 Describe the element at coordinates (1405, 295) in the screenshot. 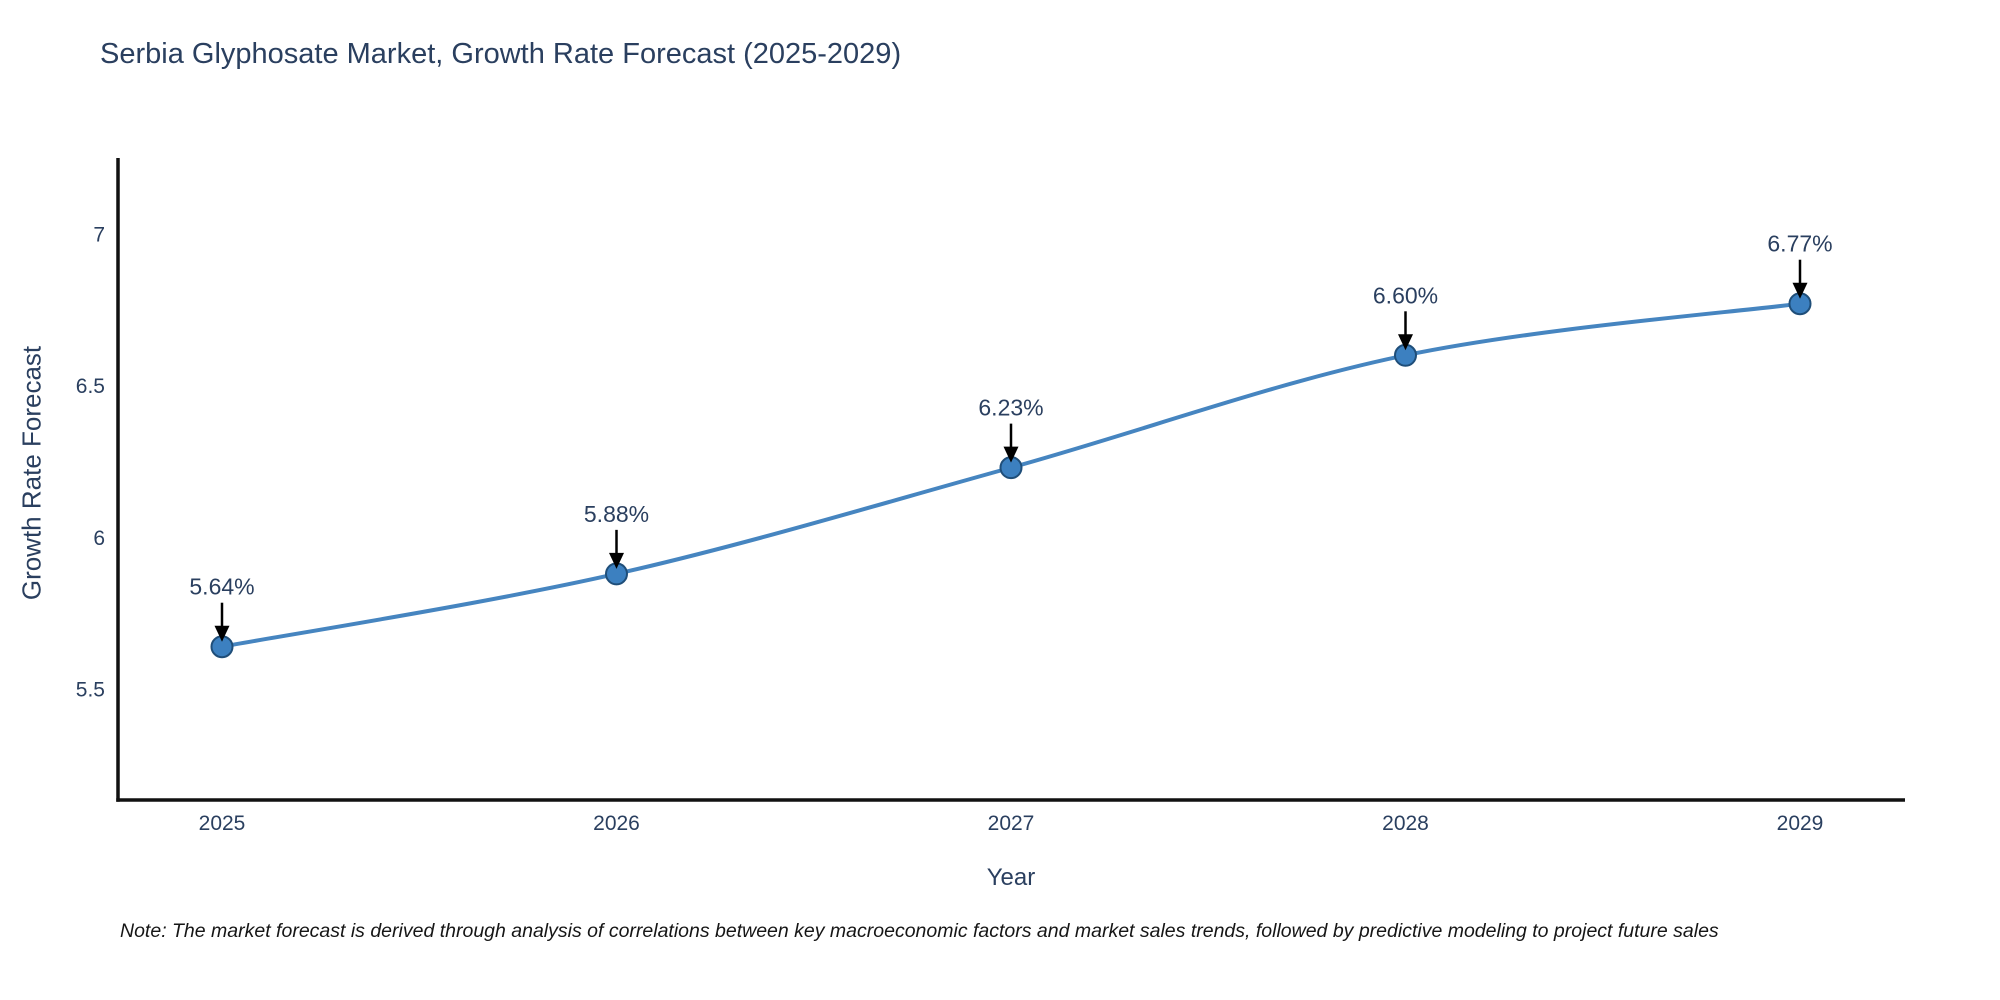

I see `point-value-label: 6.60%` at that location.